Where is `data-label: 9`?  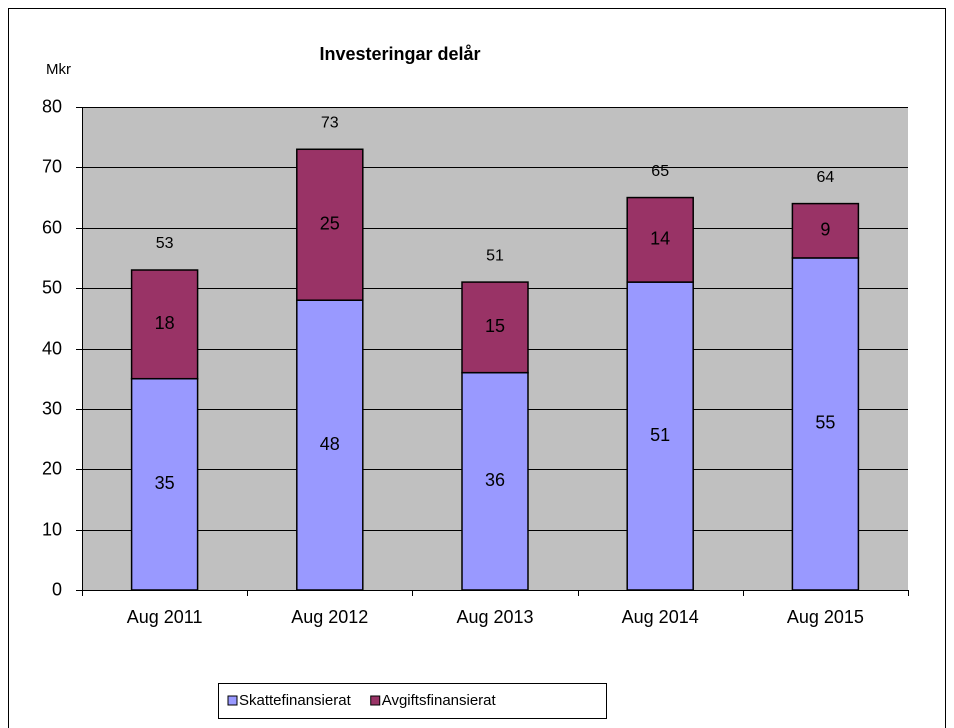
data-label: 9 is located at coordinates (825, 230).